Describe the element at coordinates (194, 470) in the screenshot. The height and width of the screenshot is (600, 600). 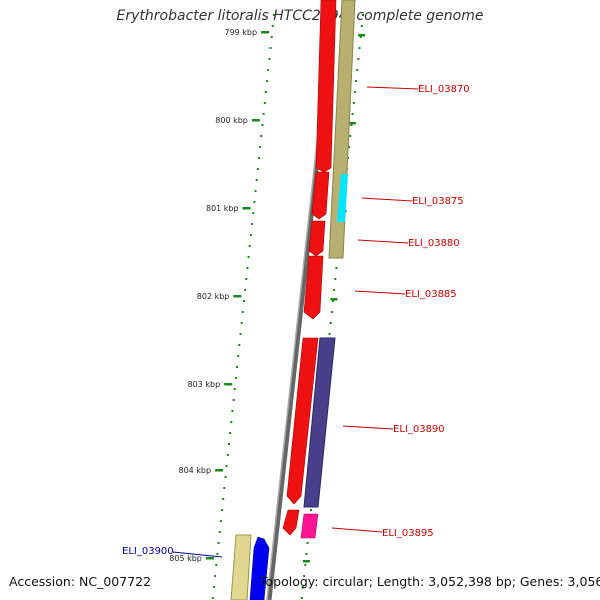
I see `scale-label: 804 kbp` at that location.